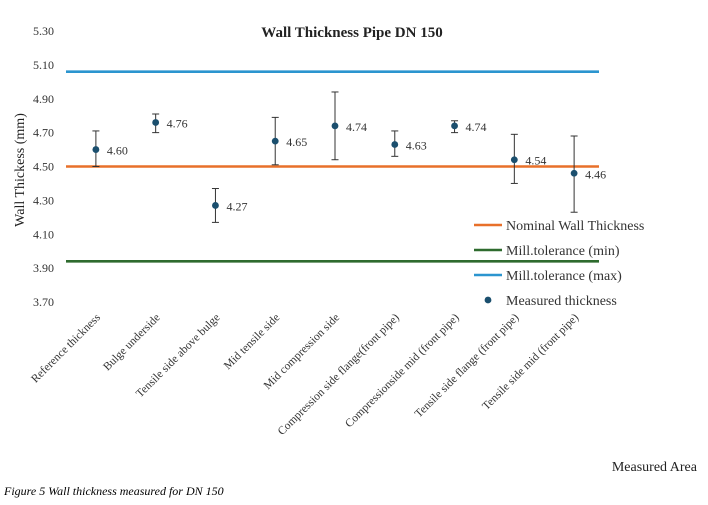 This screenshot has width=708, height=505. Describe the element at coordinates (339, 375) in the screenshot. I see `x-category-label: Compression side flange(front pipe)` at that location.